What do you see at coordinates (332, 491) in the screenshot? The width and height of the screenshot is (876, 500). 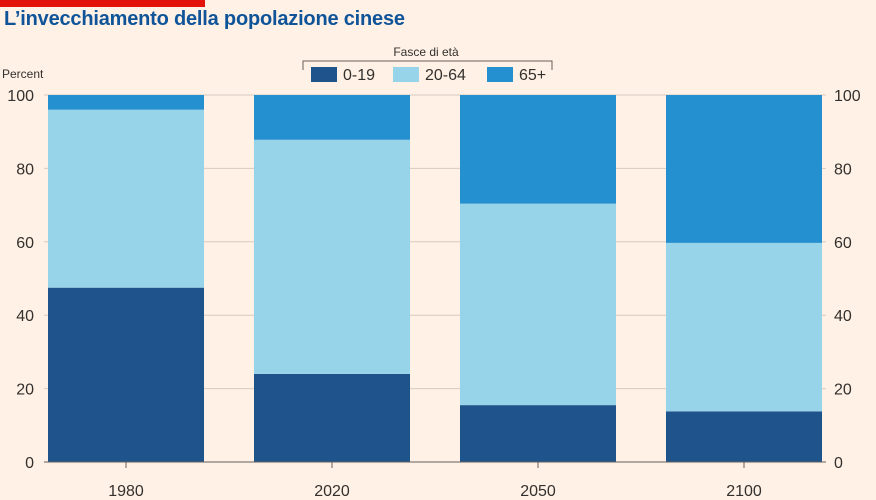 I see `x-tick-label: 2020` at bounding box center [332, 491].